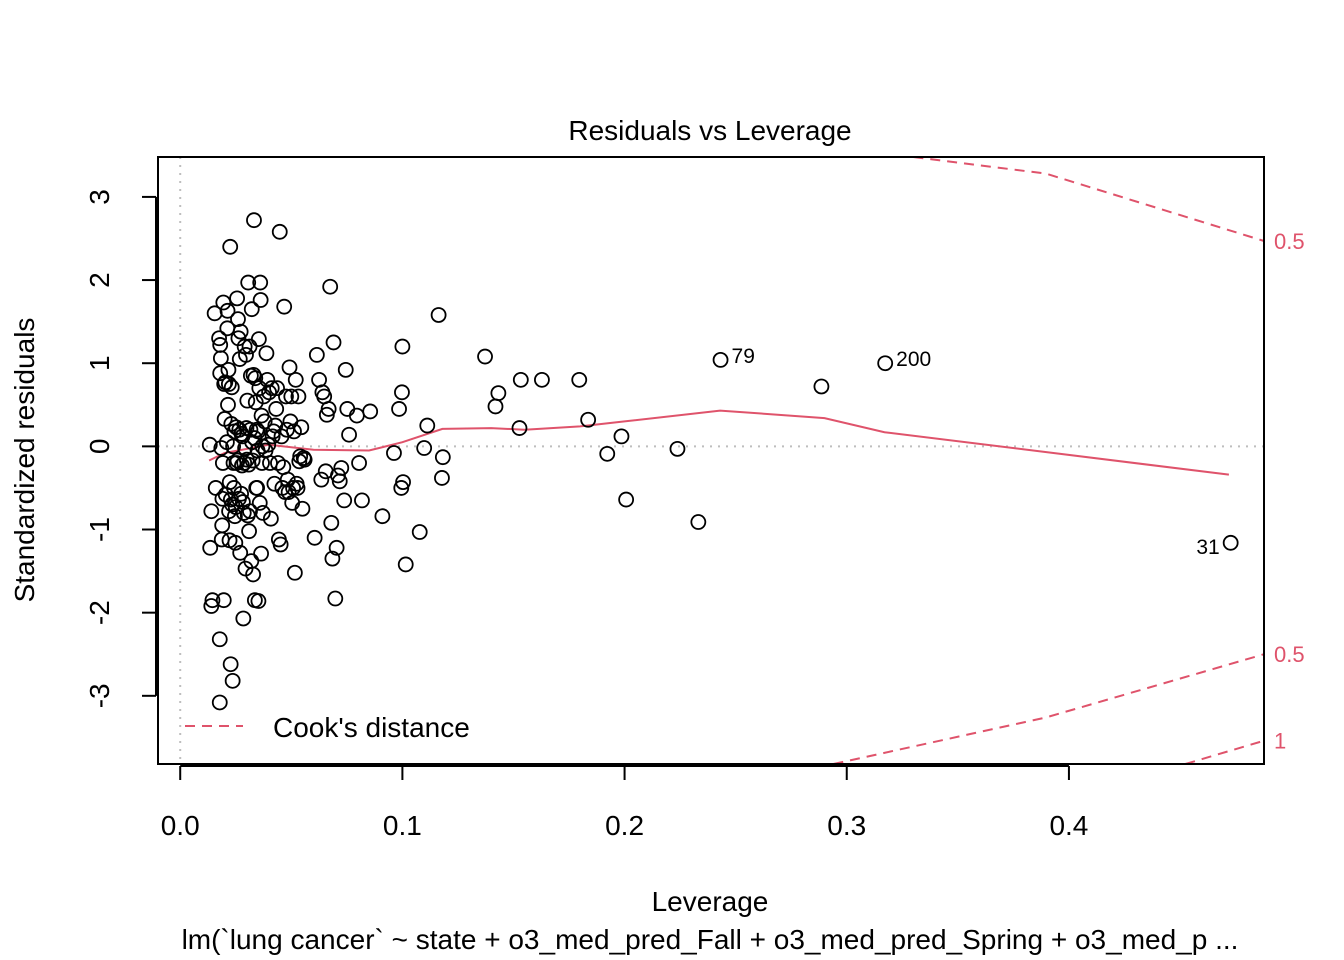 The width and height of the screenshot is (1344, 960). What do you see at coordinates (1280, 741) in the screenshot?
I see `cook-contour-label: 1` at bounding box center [1280, 741].